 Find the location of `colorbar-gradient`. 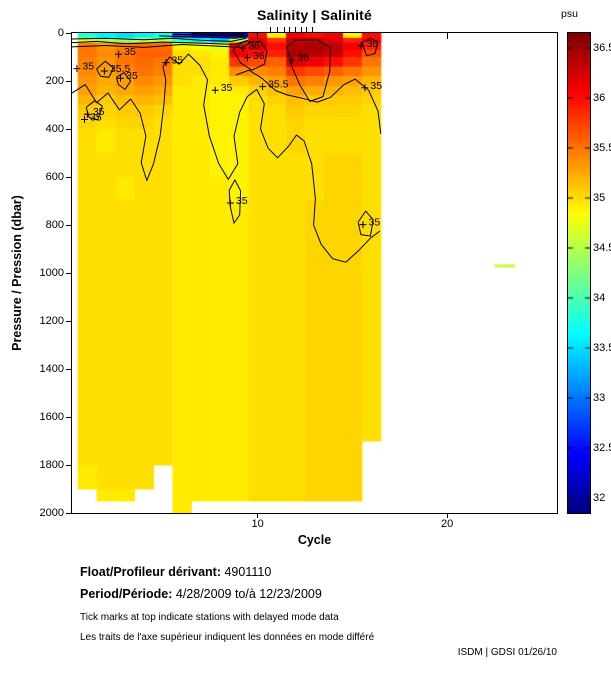

colorbar-gradient is located at coordinates (579, 273).